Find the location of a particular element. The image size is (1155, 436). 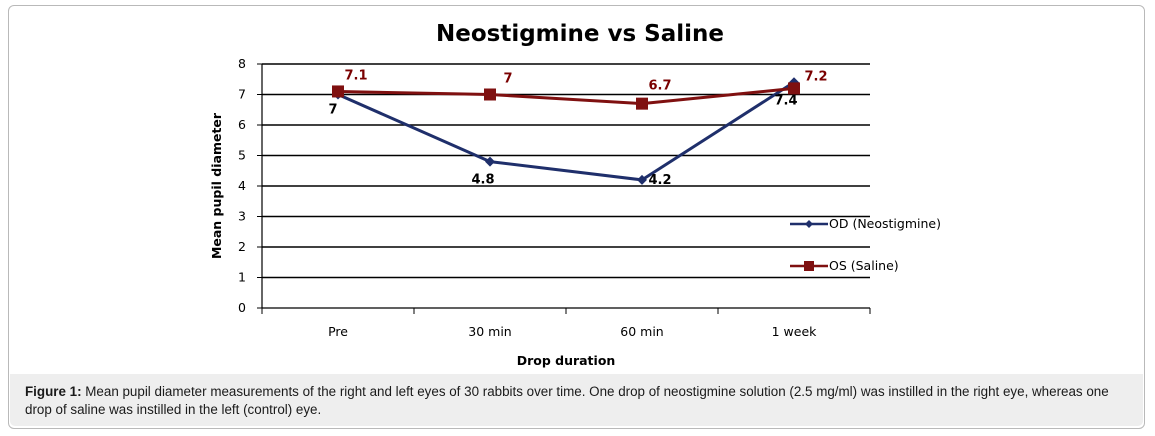

y-tick-label: 0 is located at coordinates (242, 307).